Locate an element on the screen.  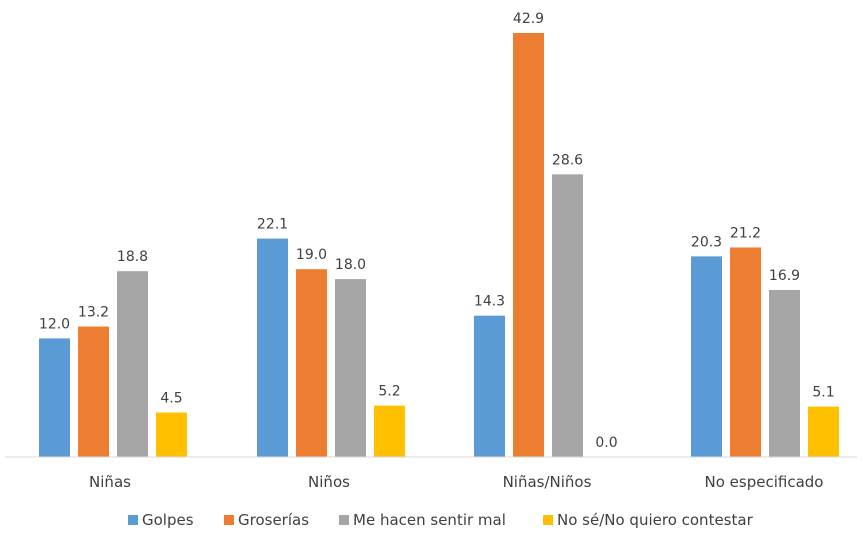
bar-me-hacen-sentir-mal-ninos is located at coordinates (350, 368).